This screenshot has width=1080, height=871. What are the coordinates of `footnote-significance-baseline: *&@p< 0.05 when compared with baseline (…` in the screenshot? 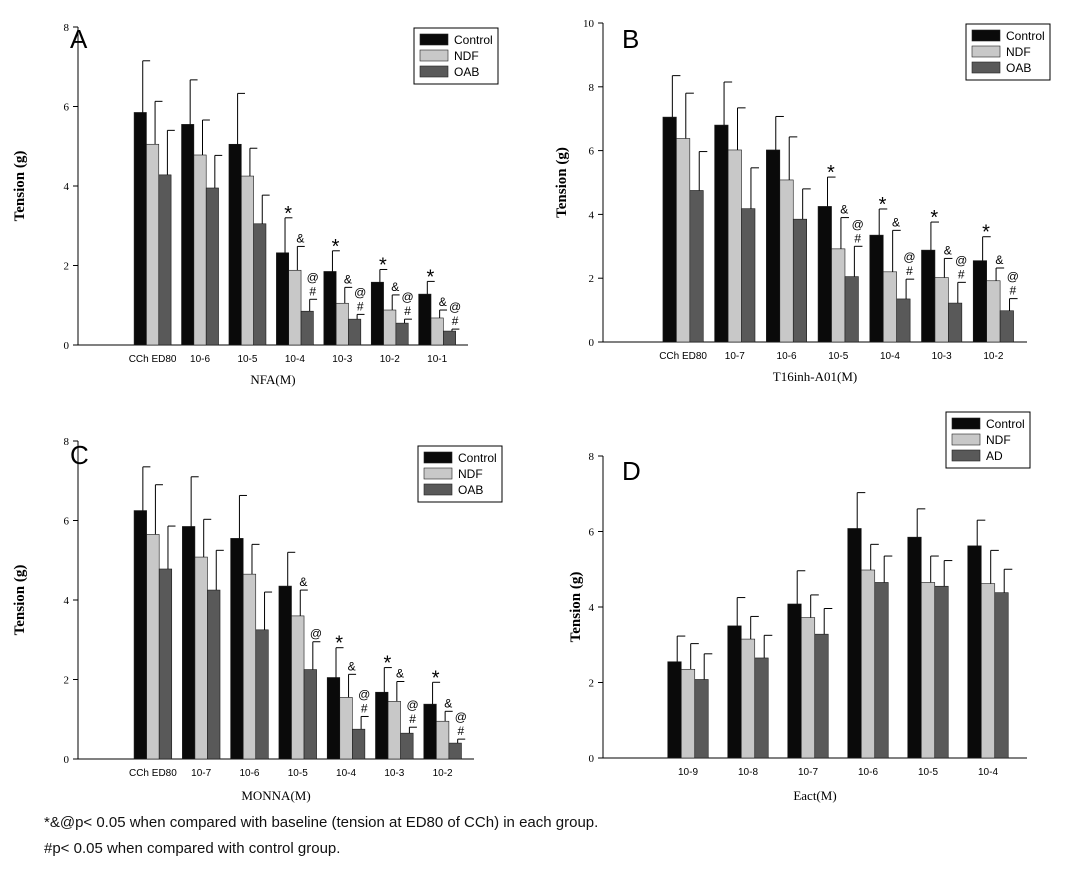 It's located at (321, 822).